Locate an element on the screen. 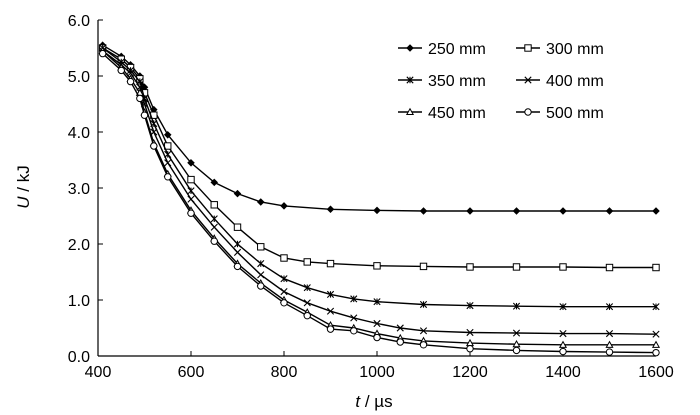 The image size is (700, 415). legend-item: 450 mm is located at coordinates (442, 113).